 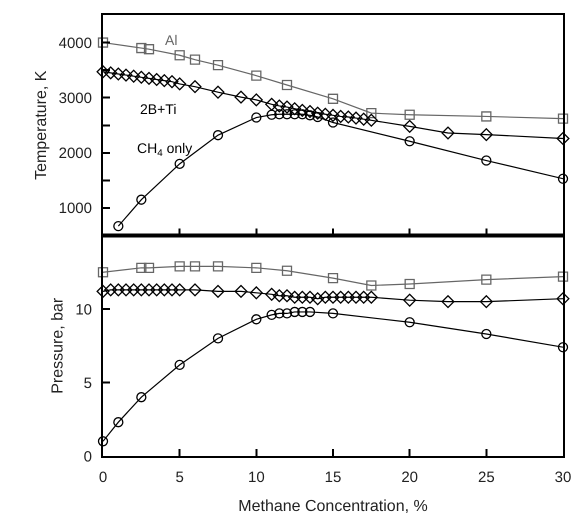 What do you see at coordinates (158, 109) in the screenshot?
I see `series-label: 2B+Ti` at bounding box center [158, 109].